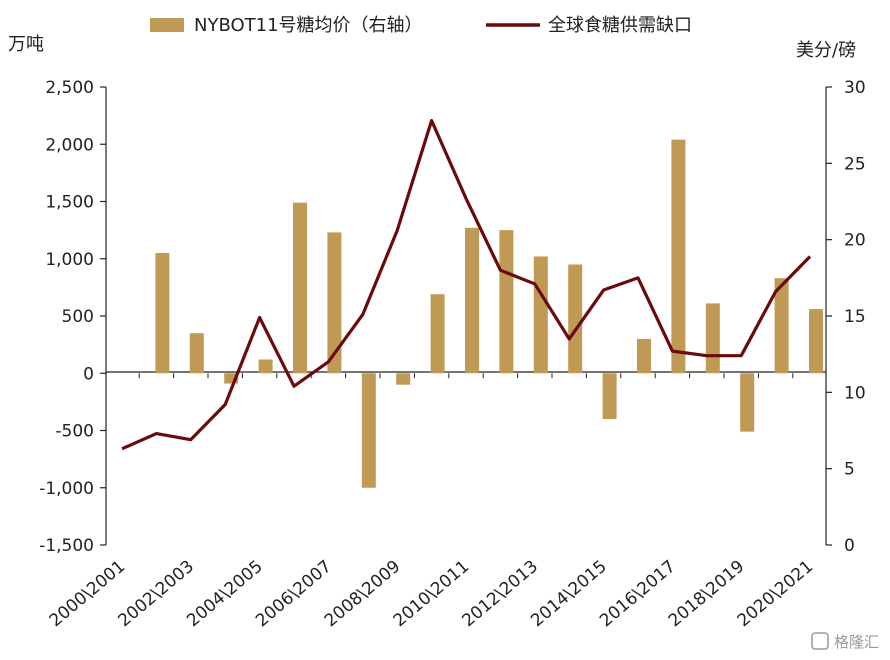 The width and height of the screenshot is (890, 660). Describe the element at coordinates (88, 374) in the screenshot. I see `left-tick-label: 0` at that location.